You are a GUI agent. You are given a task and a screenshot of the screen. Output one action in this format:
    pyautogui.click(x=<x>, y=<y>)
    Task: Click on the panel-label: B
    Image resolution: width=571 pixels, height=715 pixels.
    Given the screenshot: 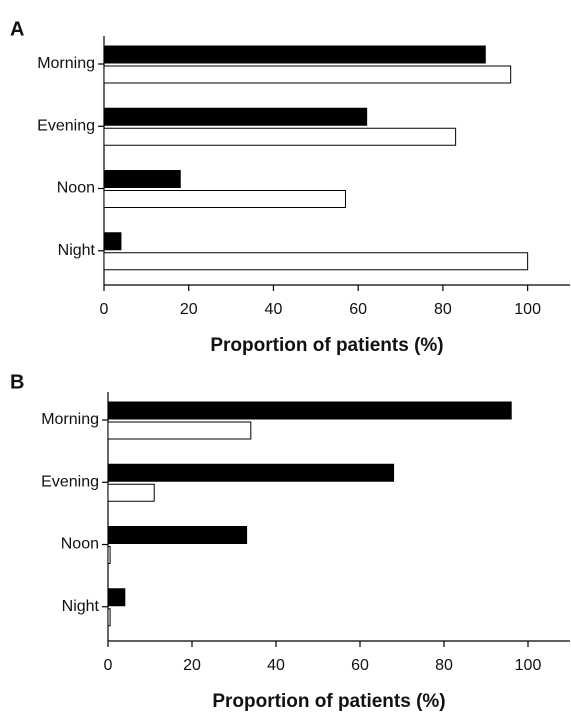 What is the action you would take?
    pyautogui.click(x=17, y=382)
    